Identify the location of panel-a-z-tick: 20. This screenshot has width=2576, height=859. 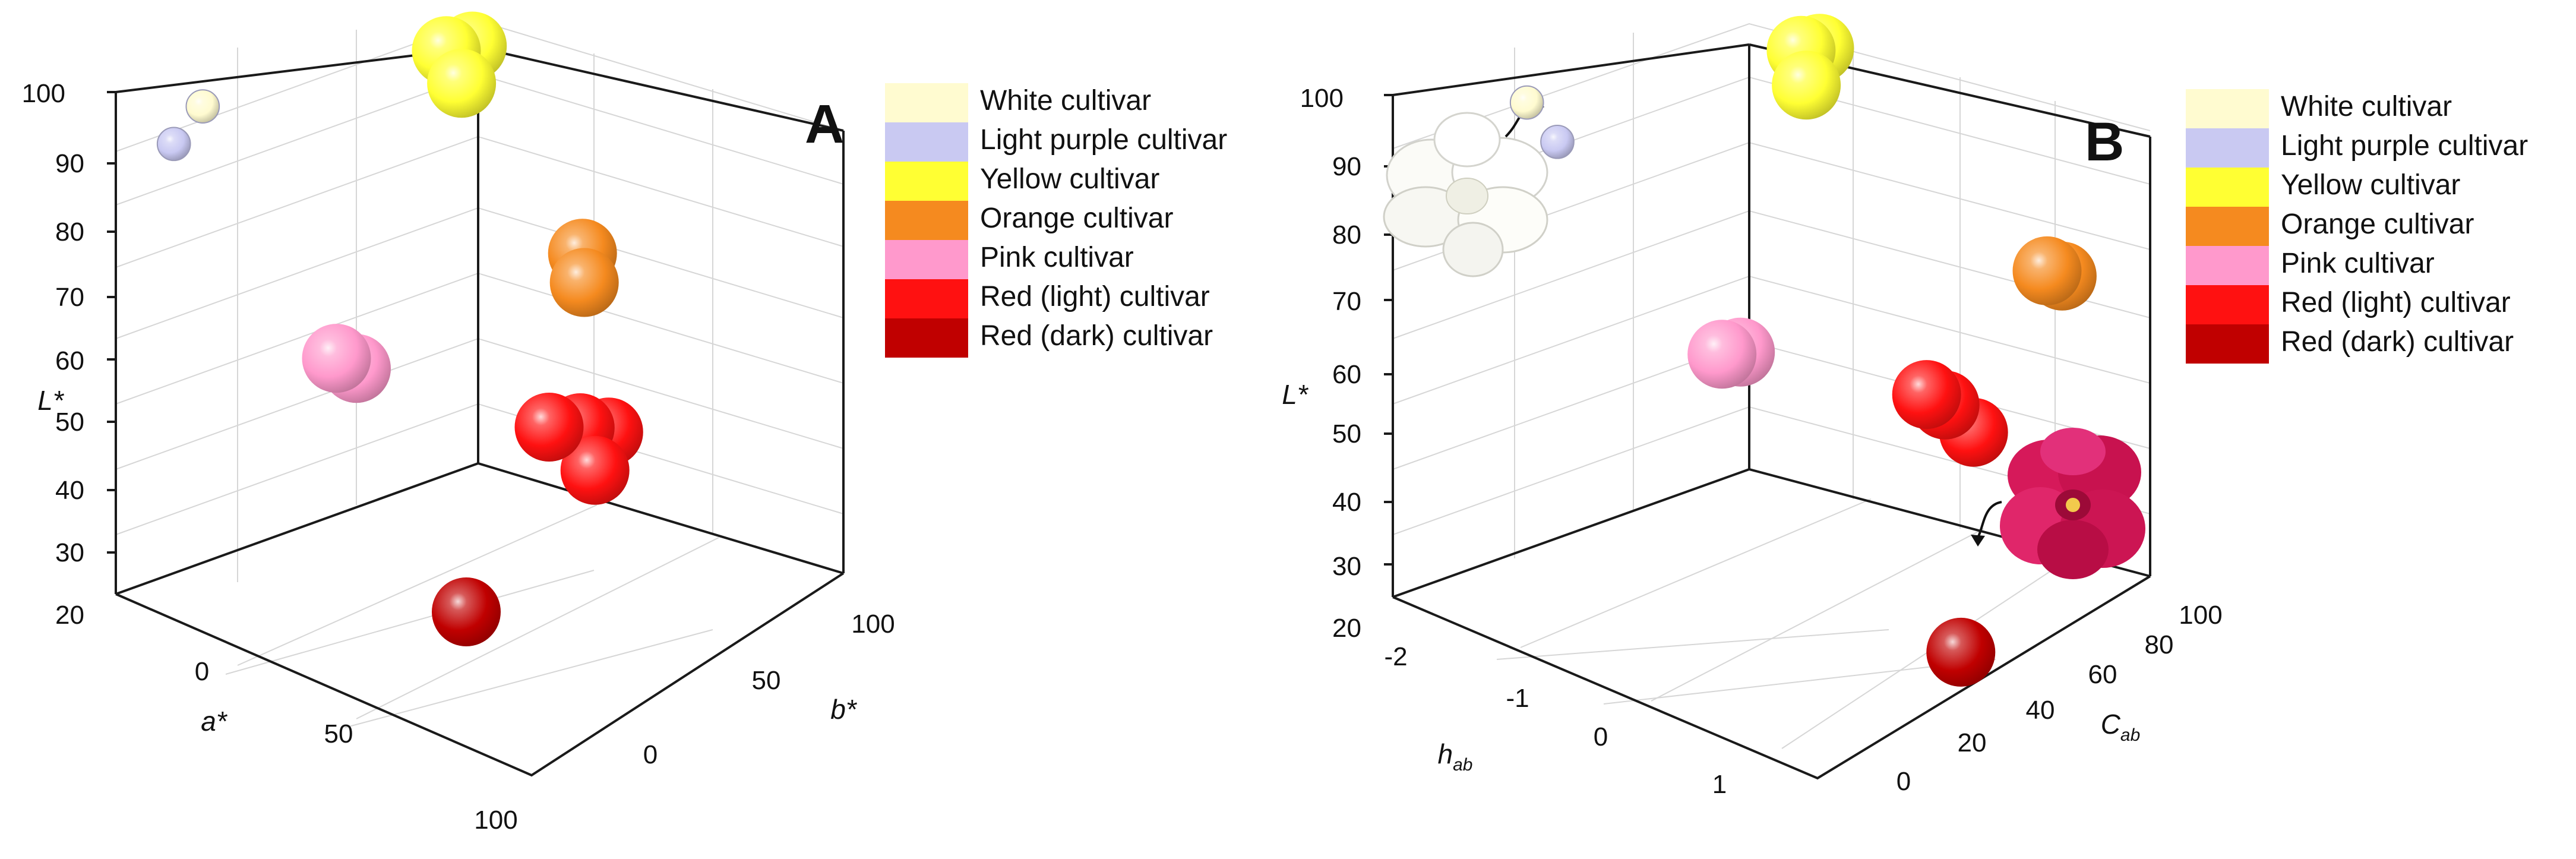
(69, 615).